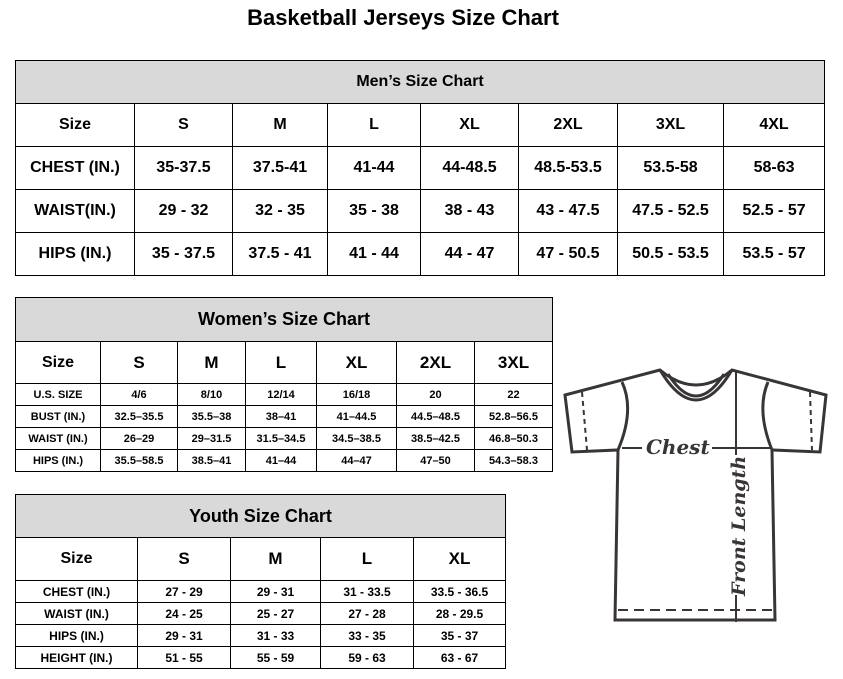  Describe the element at coordinates (184, 635) in the screenshot. I see `measurement-cell: 29 - 31` at that location.